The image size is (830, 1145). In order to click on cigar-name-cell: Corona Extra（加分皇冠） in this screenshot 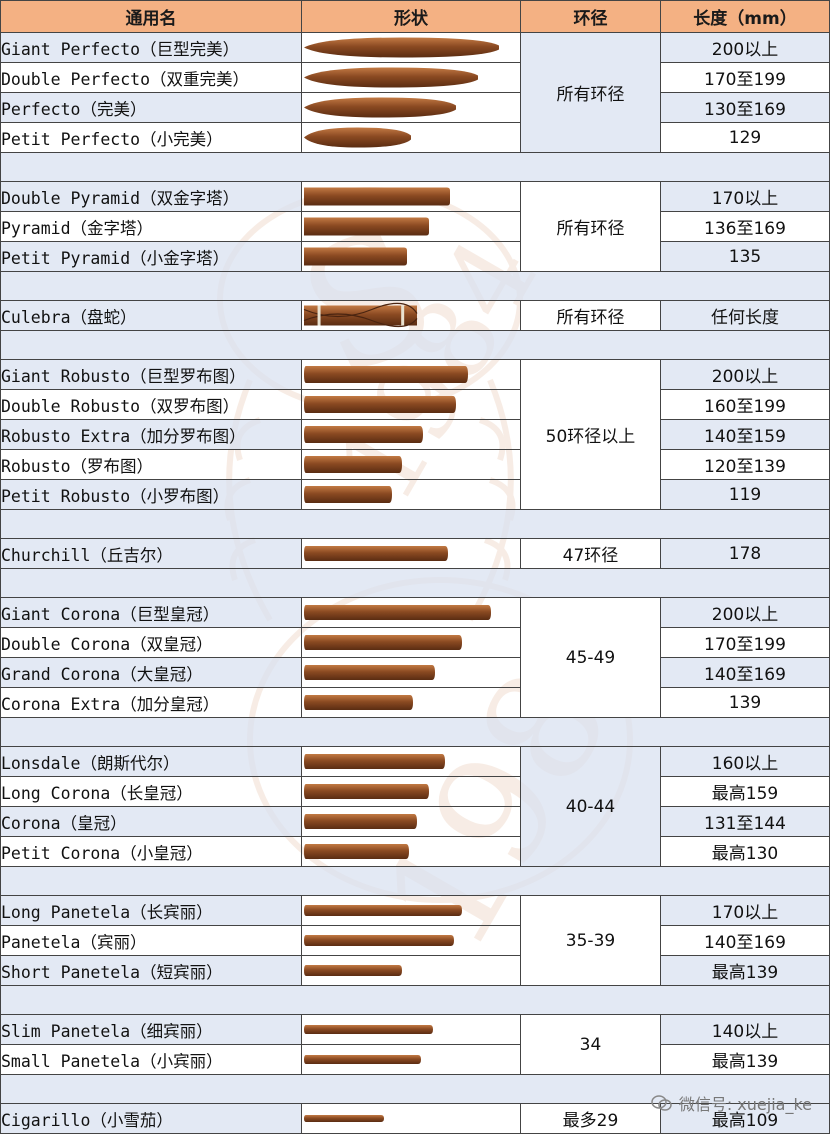, I will do `click(151, 702)`.